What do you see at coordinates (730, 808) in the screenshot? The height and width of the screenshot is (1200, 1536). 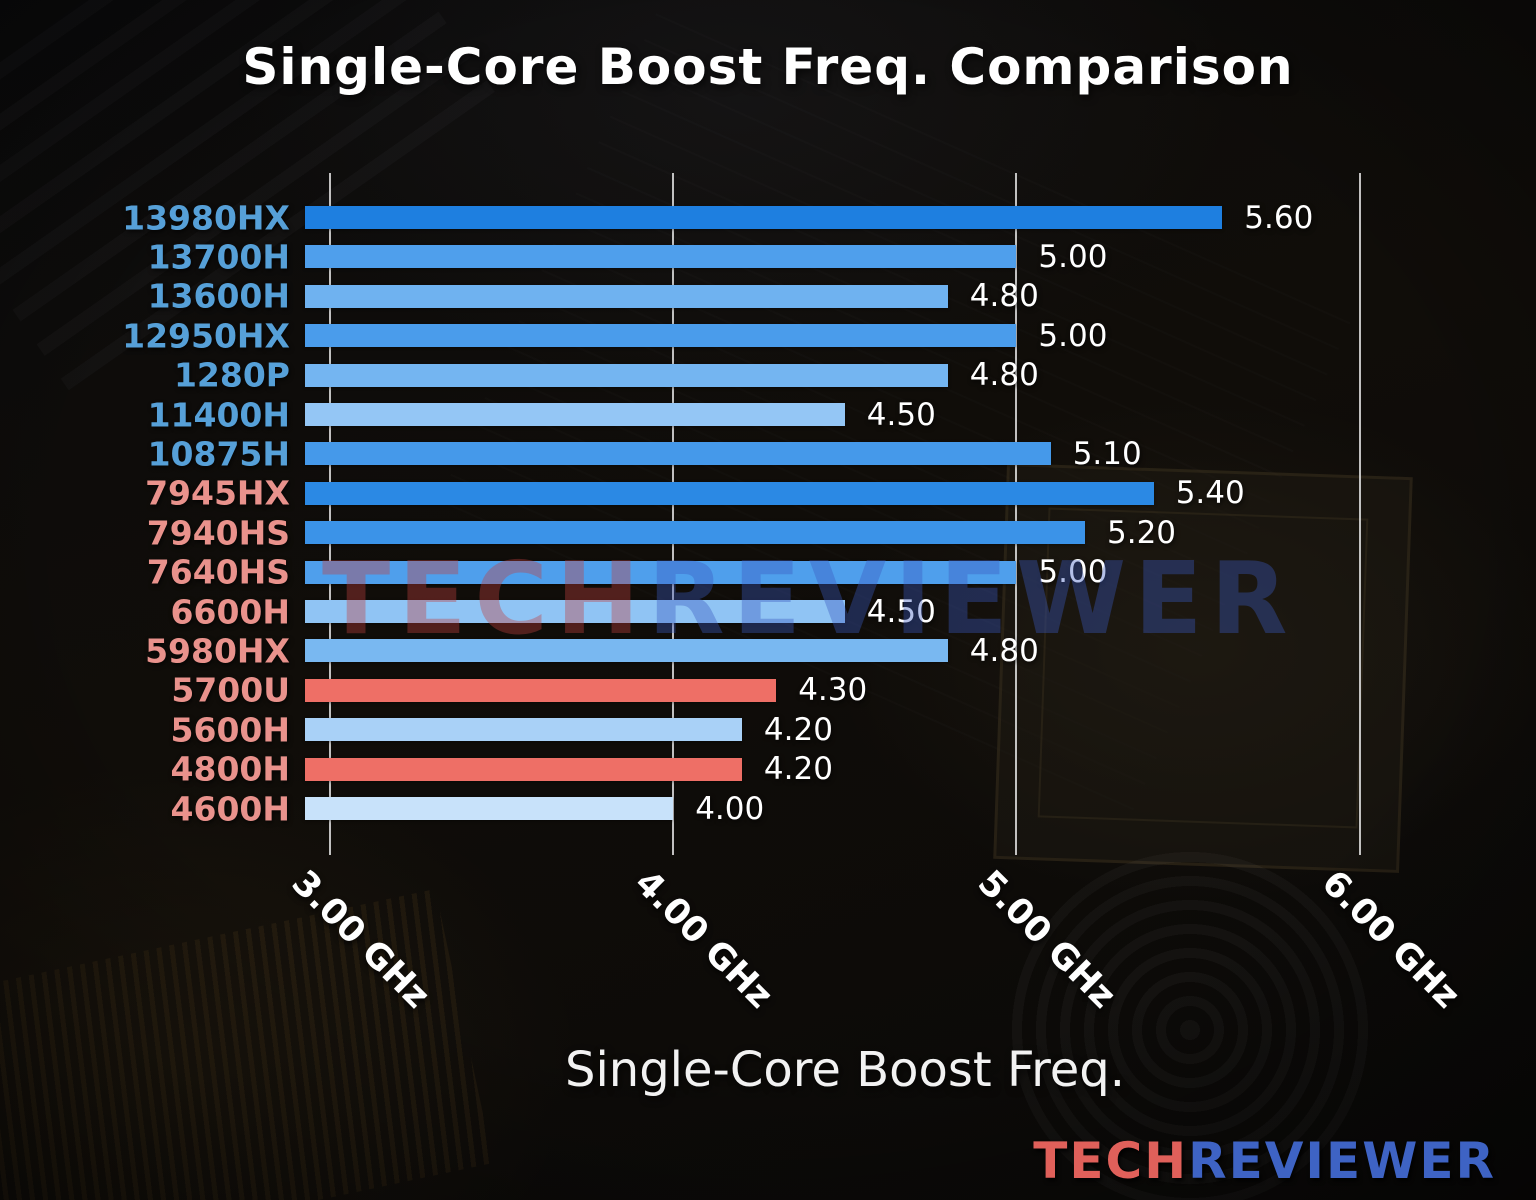 I see `value-label: 4.00` at bounding box center [730, 808].